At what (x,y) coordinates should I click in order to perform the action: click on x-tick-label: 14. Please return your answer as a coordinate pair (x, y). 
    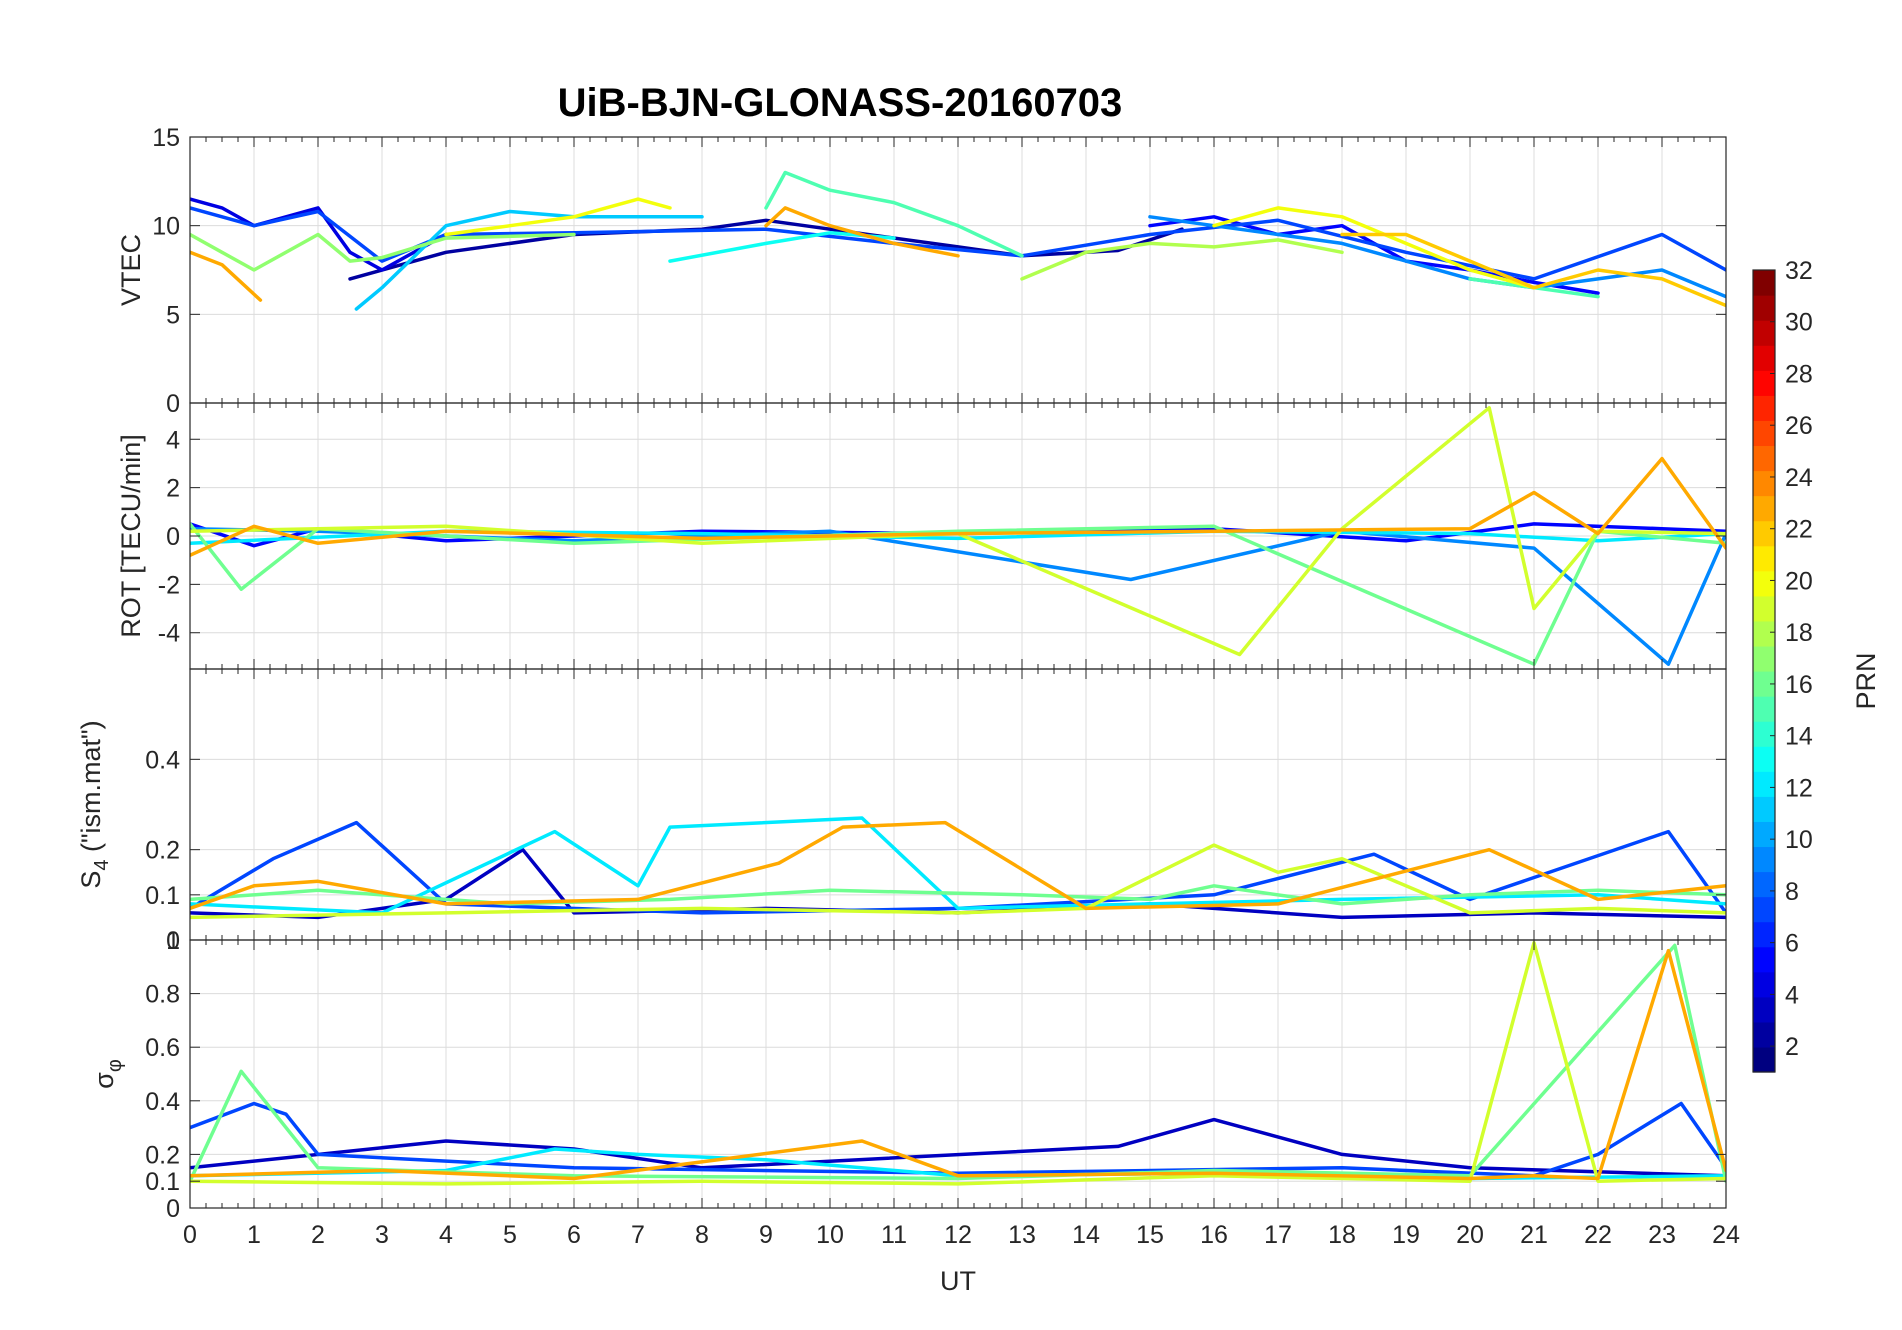
    Looking at the image, I should click on (1086, 1235).